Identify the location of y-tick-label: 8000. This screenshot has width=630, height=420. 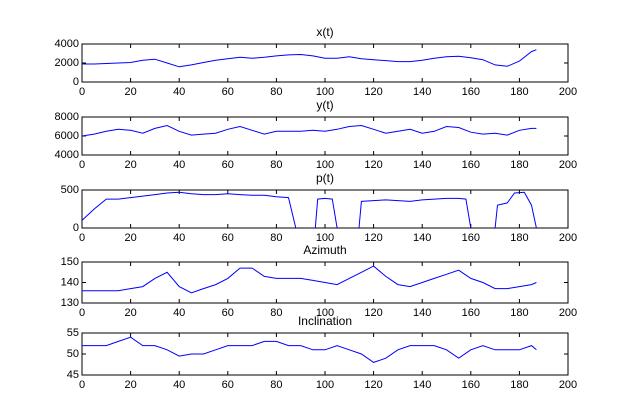
(67, 117).